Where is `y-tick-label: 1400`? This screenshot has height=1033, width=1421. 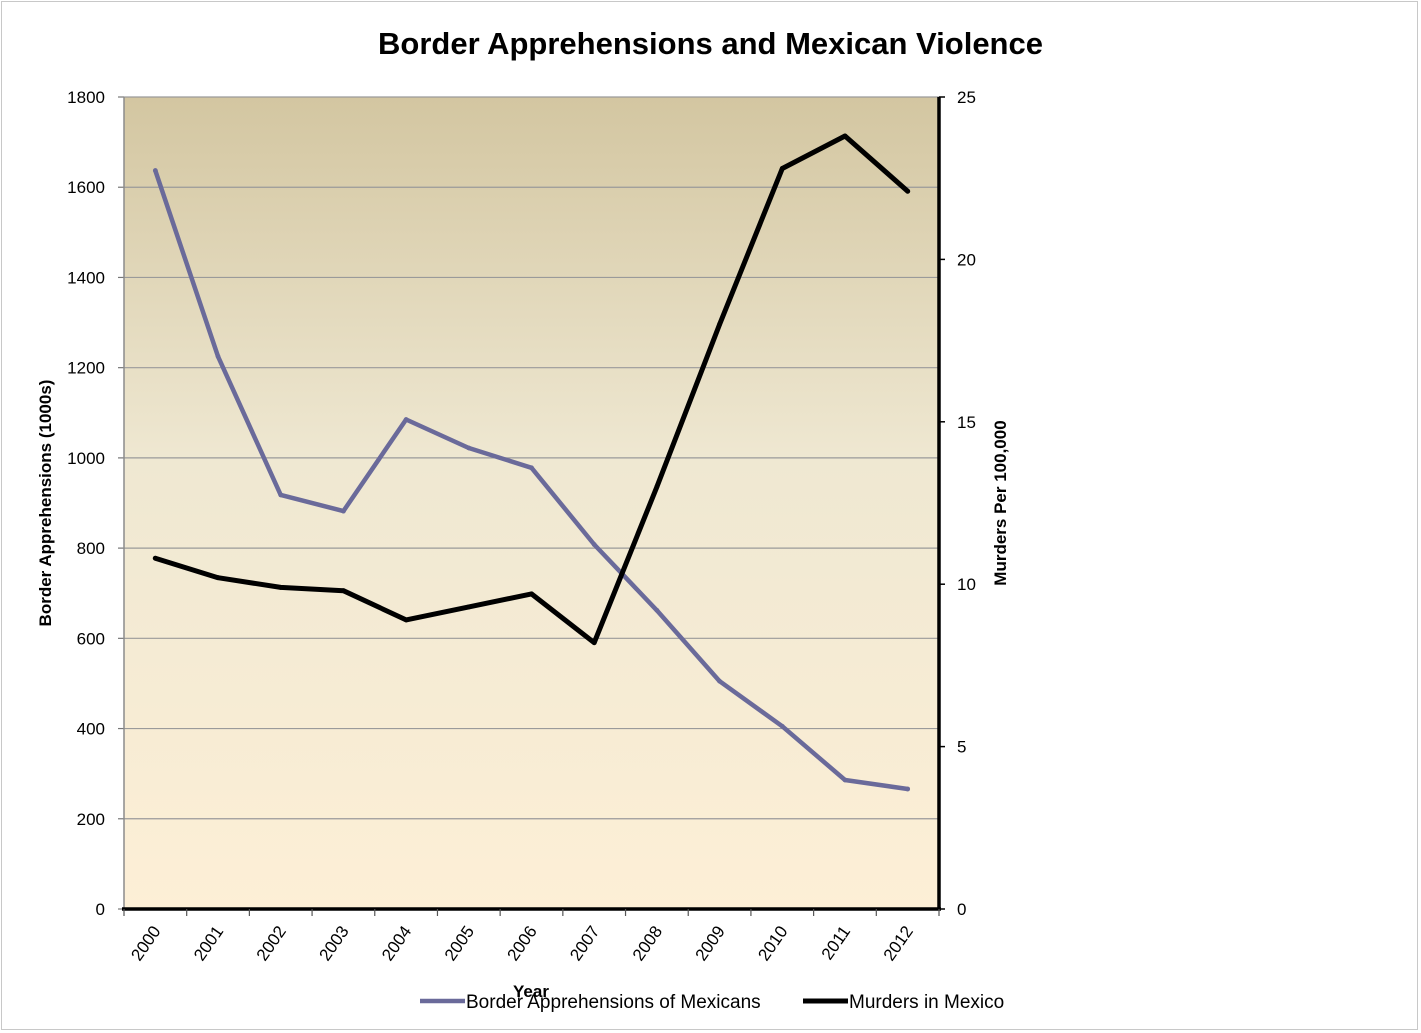 y-tick-label: 1400 is located at coordinates (86, 277).